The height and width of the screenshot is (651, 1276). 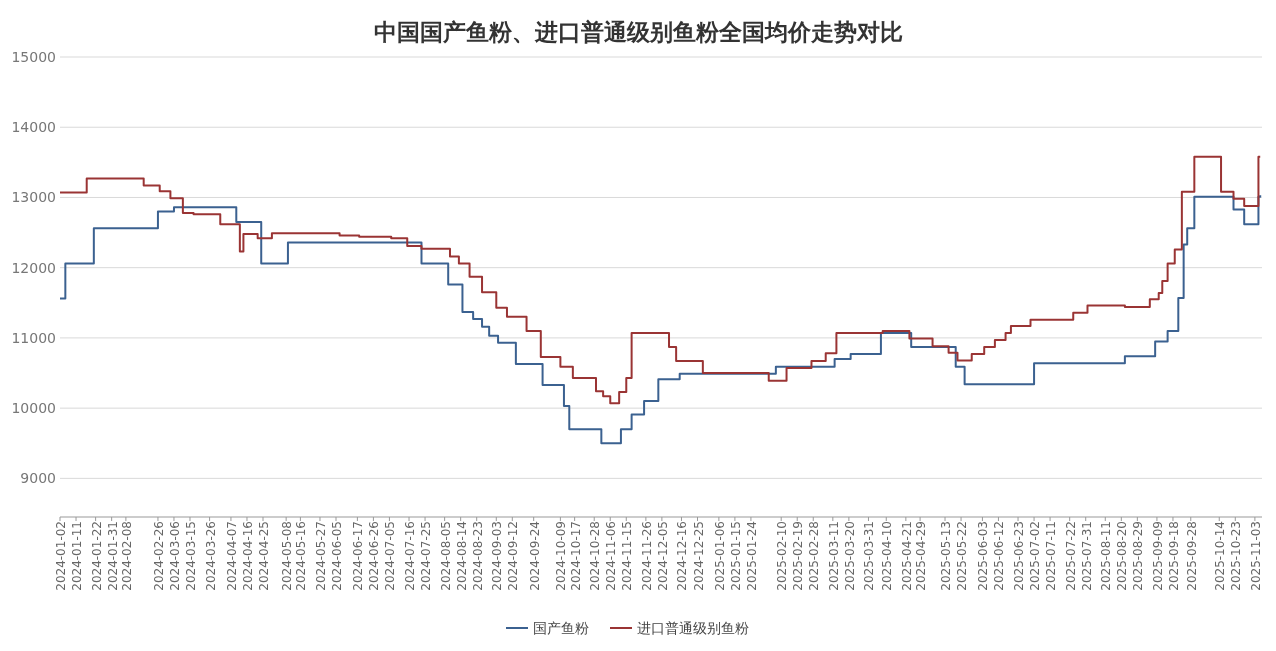 I want to click on y-tick-label: 10000, so click(x=33, y=408).